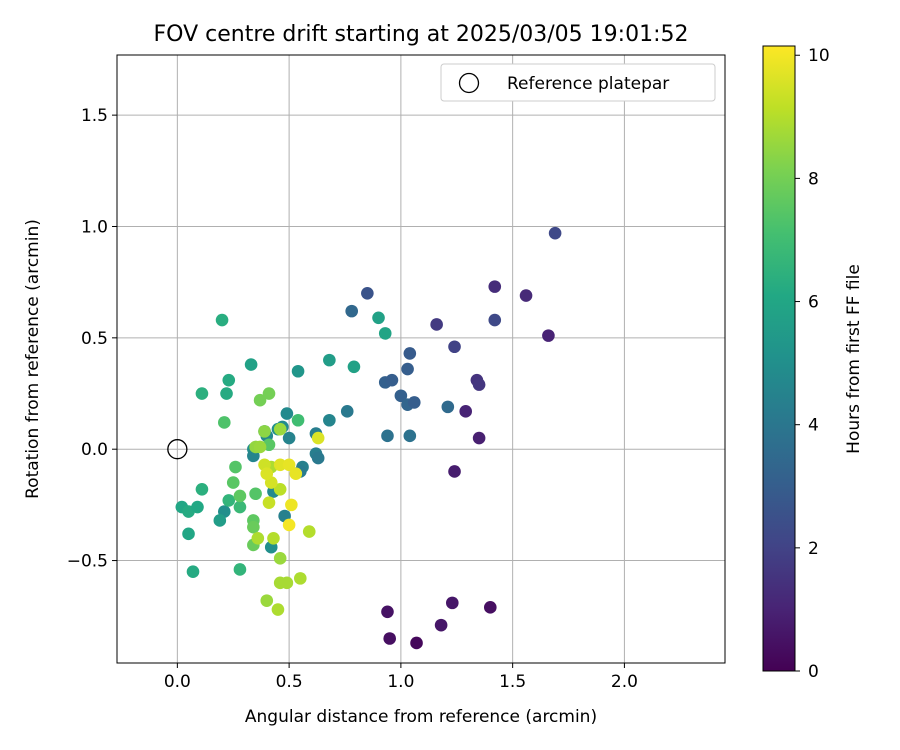 The image size is (900, 750). Describe the element at coordinates (177, 682) in the screenshot. I see `x-tick-label: 0.0` at that location.